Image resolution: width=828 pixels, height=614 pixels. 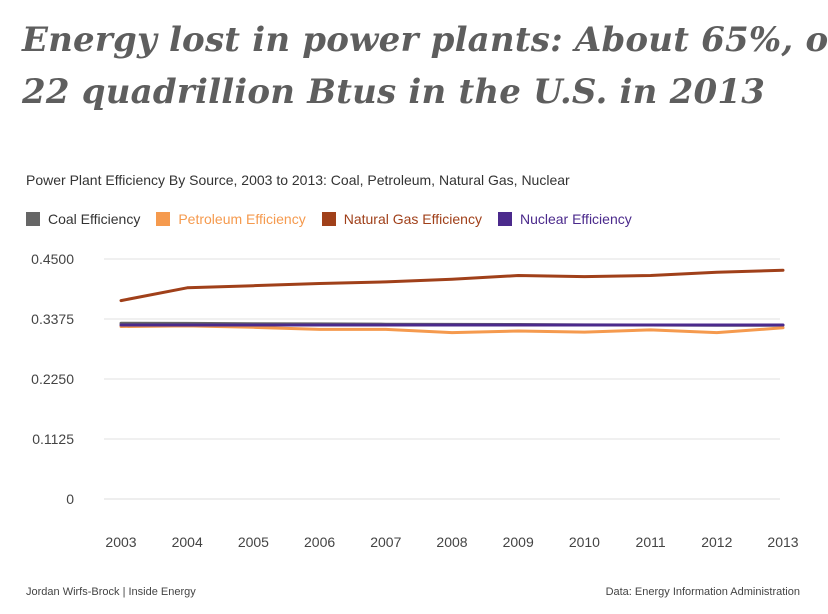 What do you see at coordinates (385, 542) in the screenshot?
I see `x-tick-label: 2007` at bounding box center [385, 542].